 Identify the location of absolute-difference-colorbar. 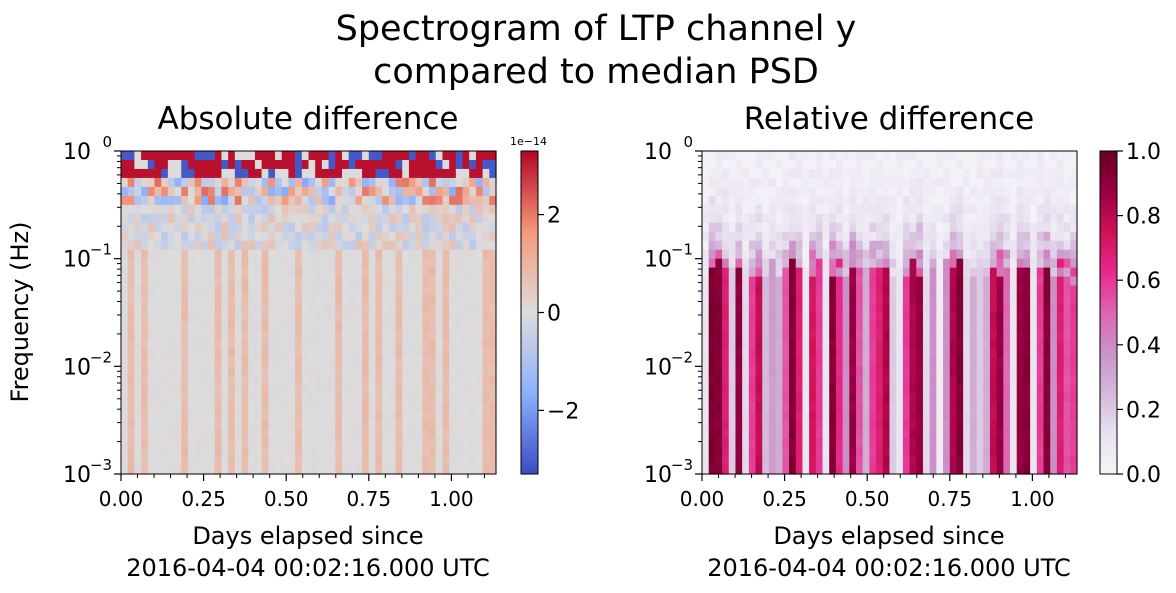
(529, 312).